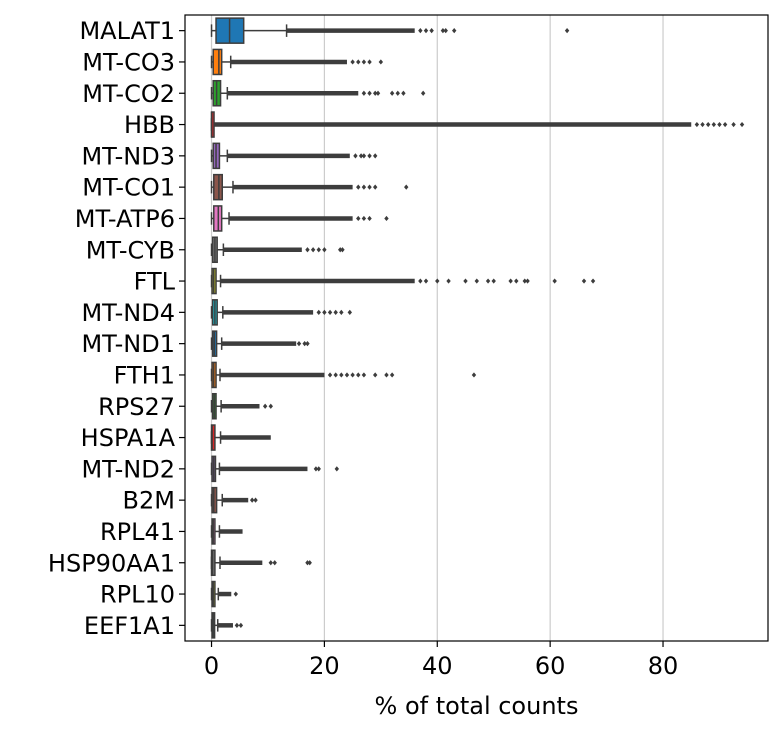  I want to click on x-tick-label: 0, so click(211, 666).